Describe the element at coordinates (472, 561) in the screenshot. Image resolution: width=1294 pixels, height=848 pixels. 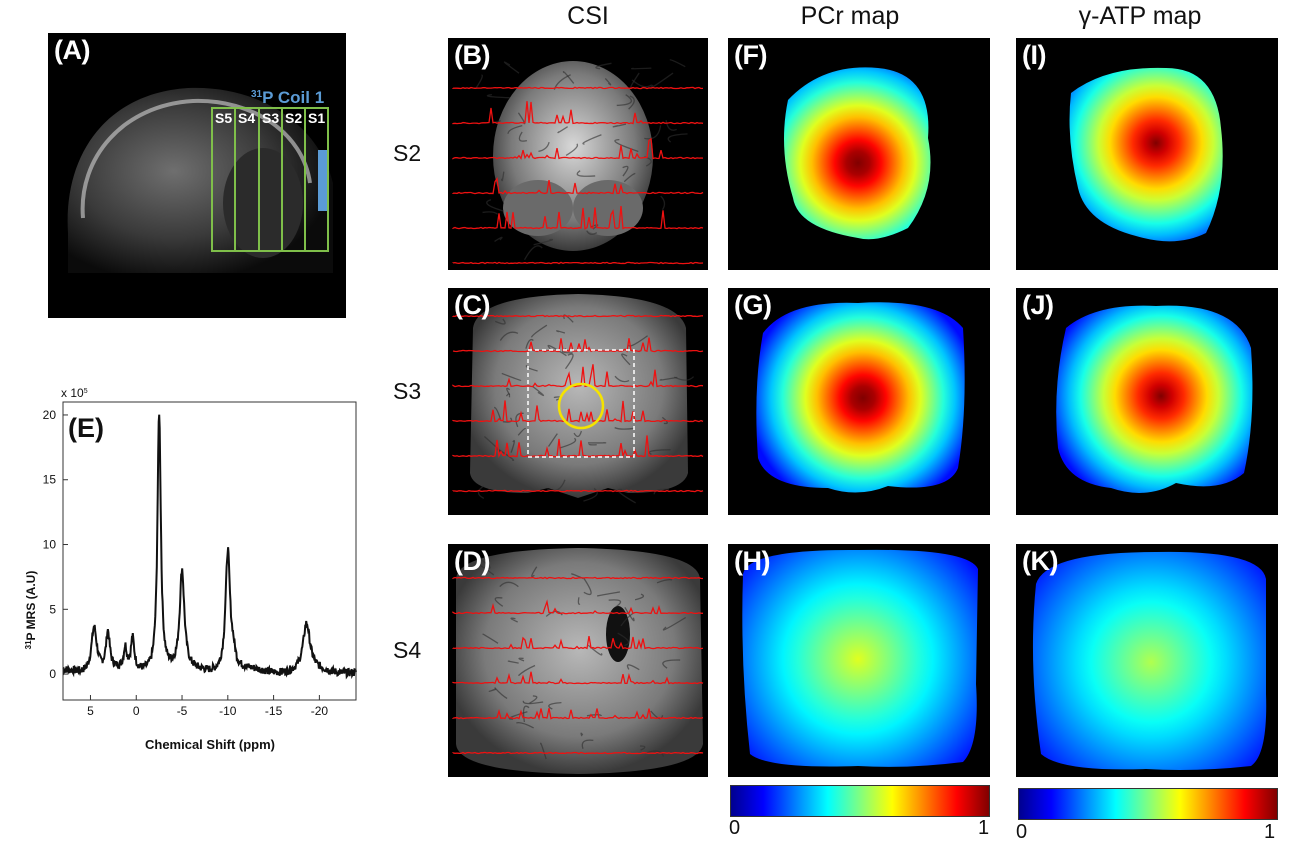
I see `panel-label-d: (D)` at that location.